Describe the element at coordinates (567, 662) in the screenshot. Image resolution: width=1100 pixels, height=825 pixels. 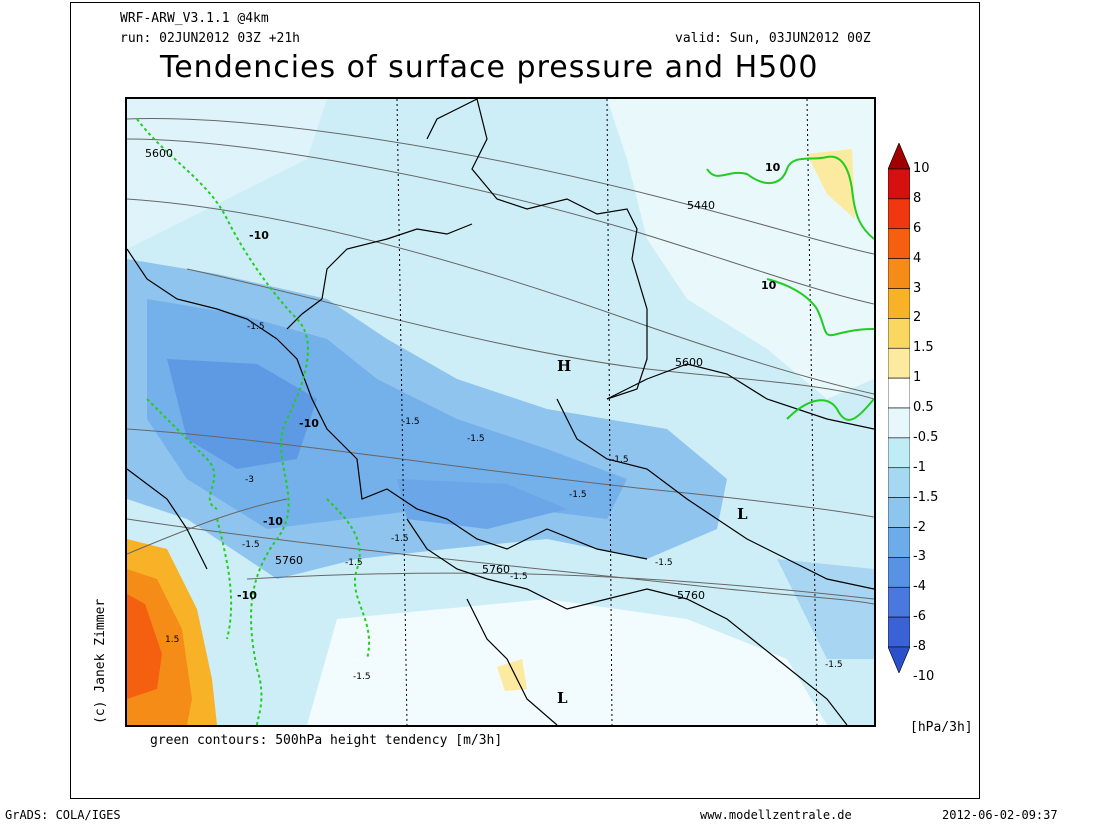
I see `fill-neutral-south` at that location.